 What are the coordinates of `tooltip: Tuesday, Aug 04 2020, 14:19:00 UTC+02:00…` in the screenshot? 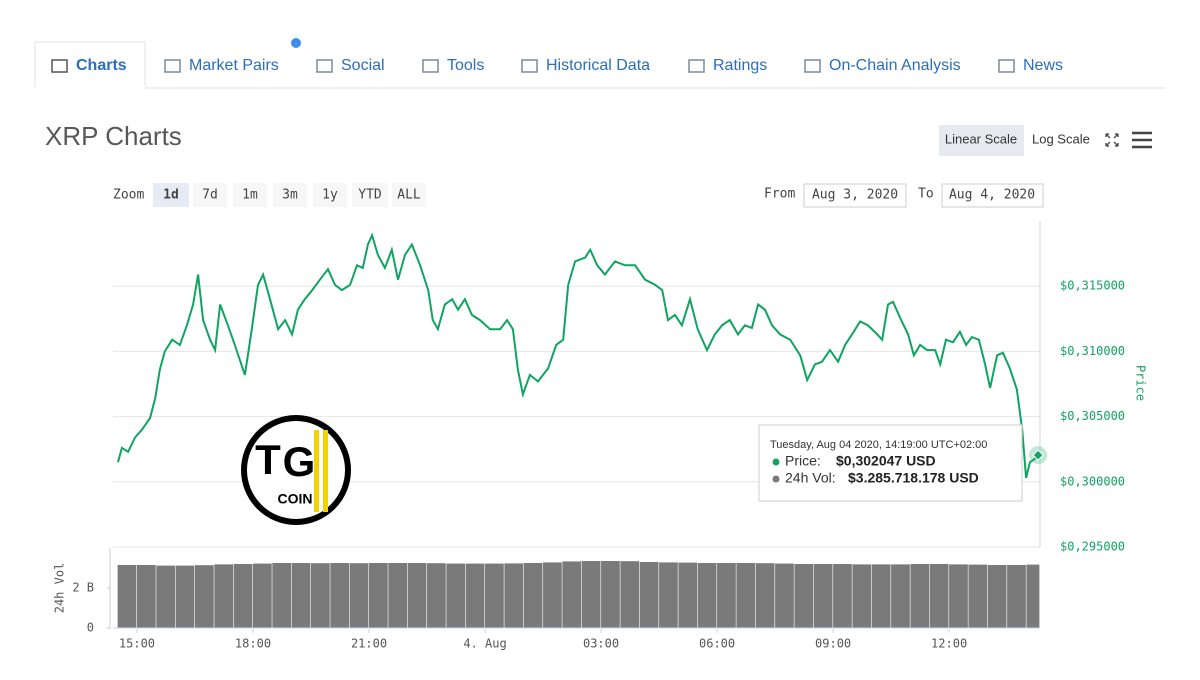 It's located at (890, 463).